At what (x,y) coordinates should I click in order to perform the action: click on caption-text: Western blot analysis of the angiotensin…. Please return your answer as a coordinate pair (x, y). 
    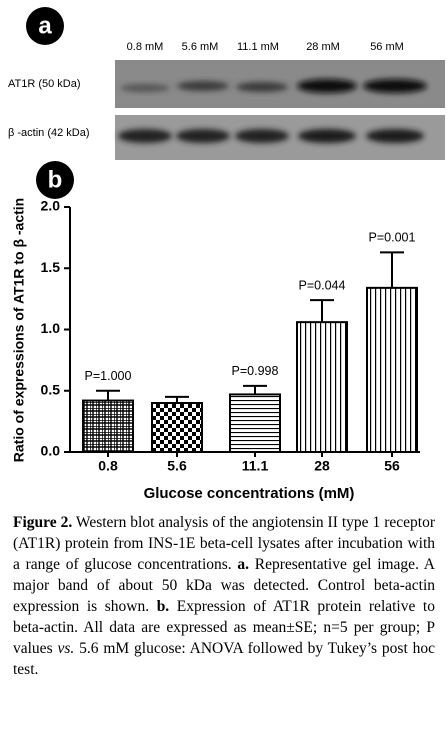
    Looking at the image, I should click on (224, 543).